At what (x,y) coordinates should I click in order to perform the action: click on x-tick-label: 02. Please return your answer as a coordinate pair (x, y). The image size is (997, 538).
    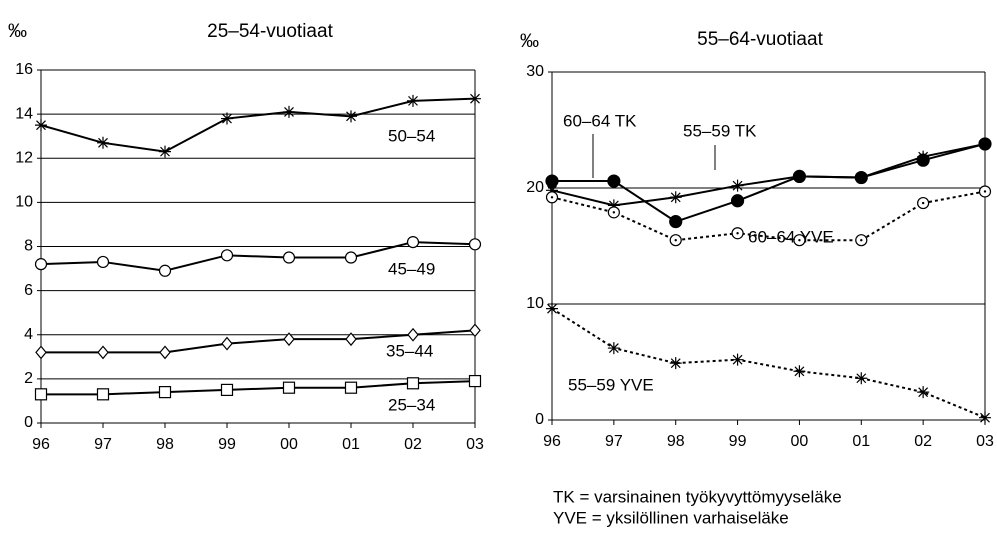
    Looking at the image, I should click on (923, 441).